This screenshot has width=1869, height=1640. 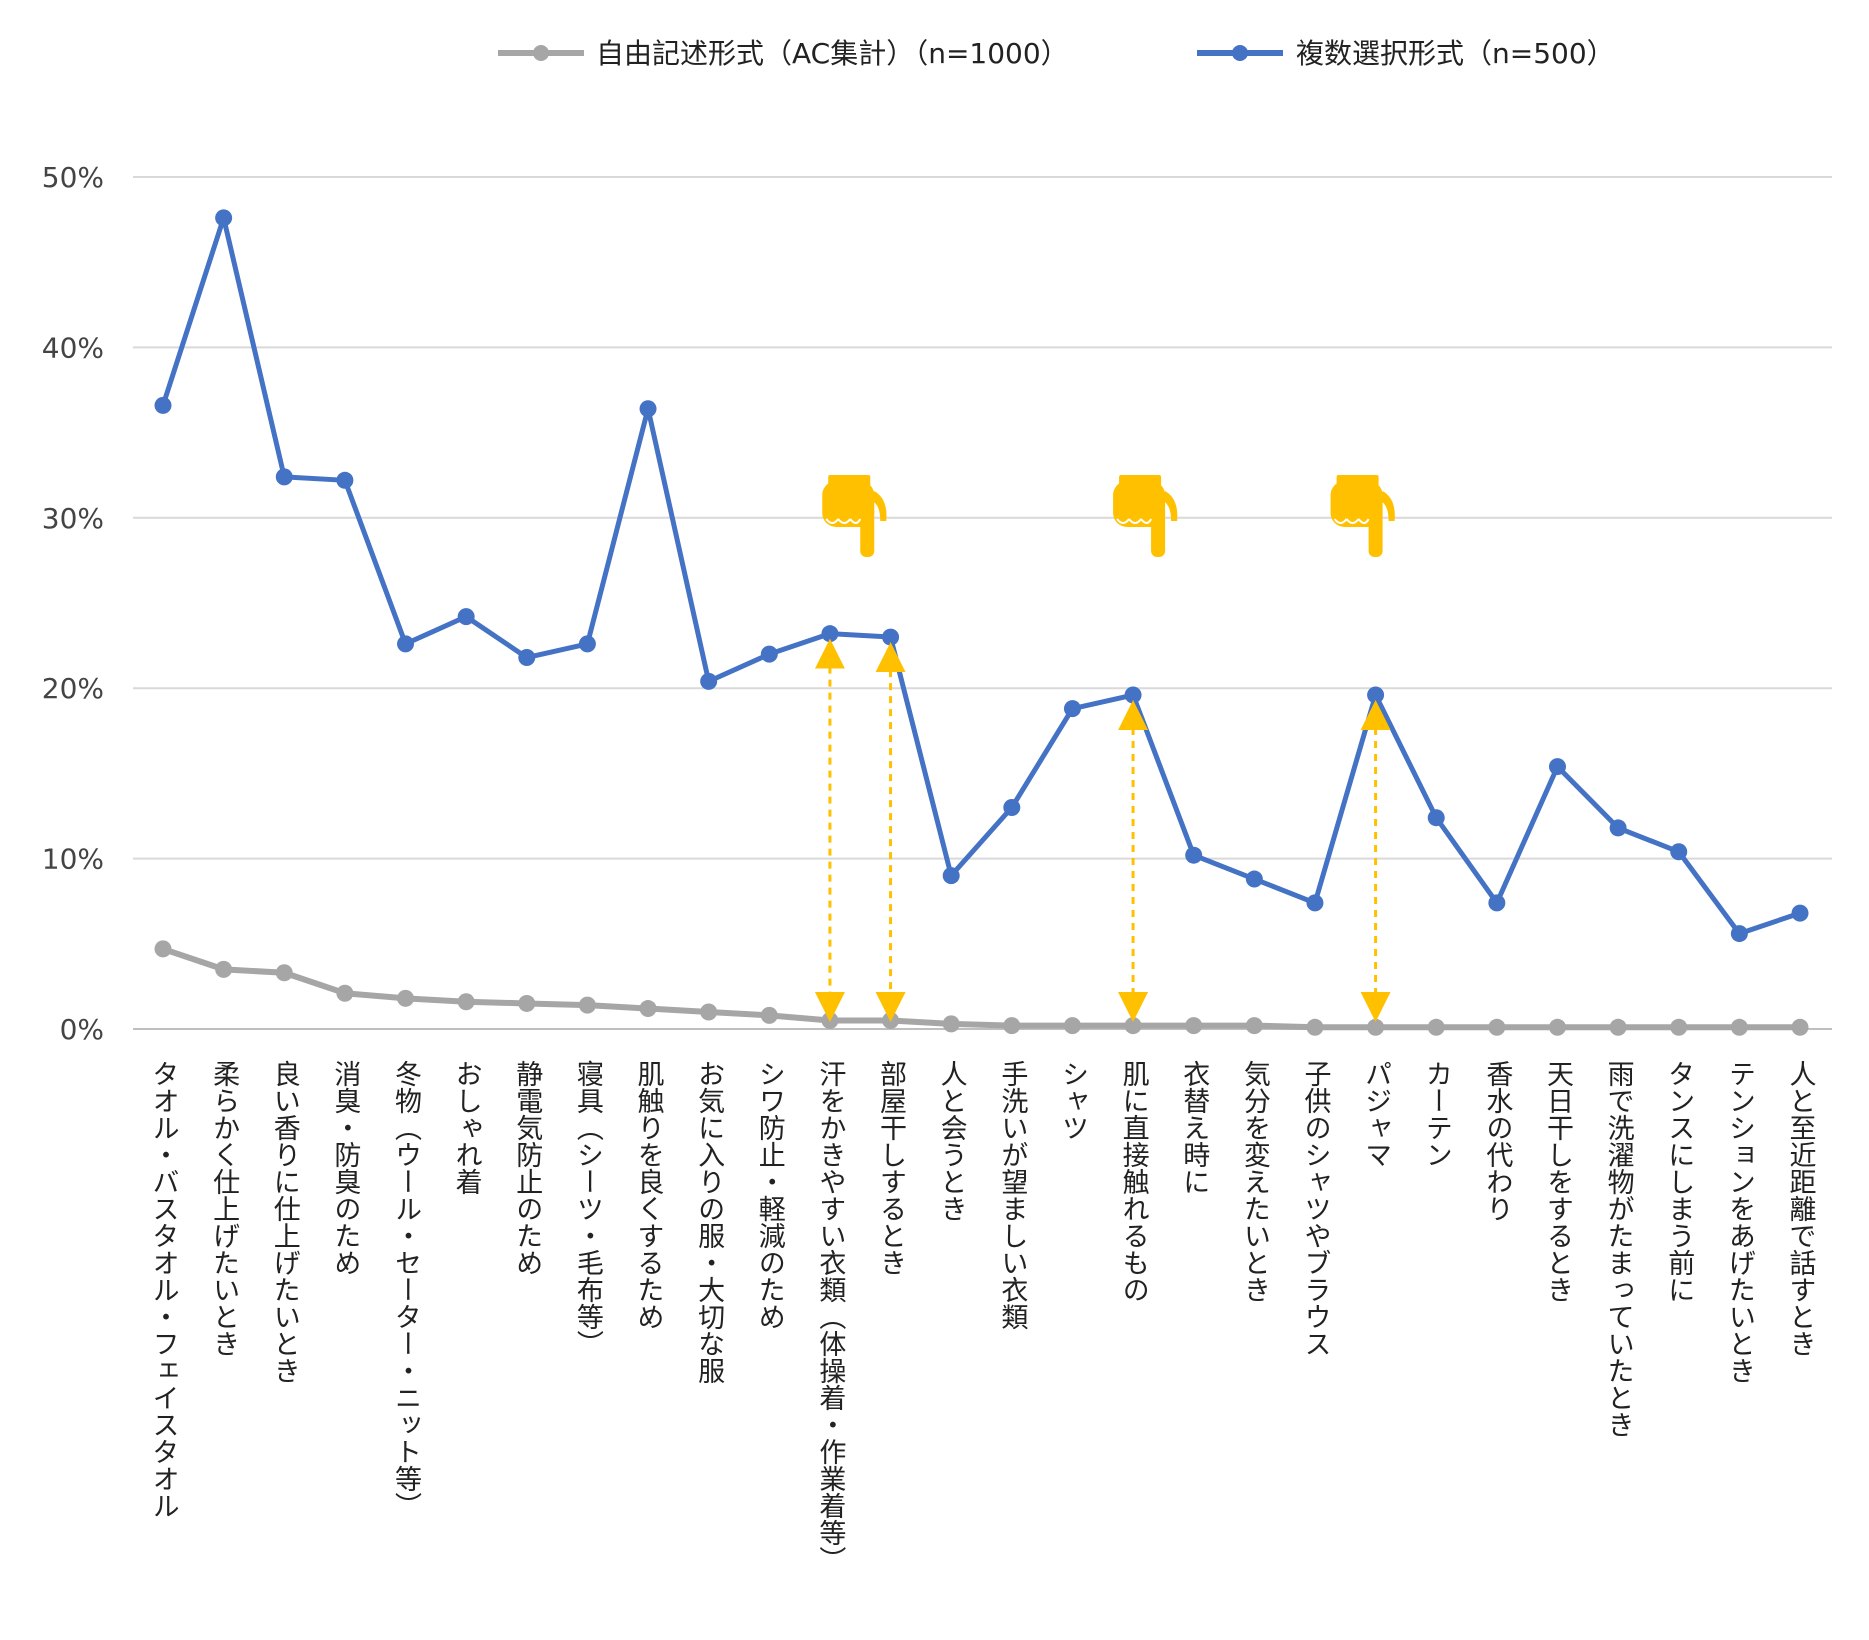 I want to click on x-tick-label: お気に入りの服・大切な服, so click(x=709, y=1222).